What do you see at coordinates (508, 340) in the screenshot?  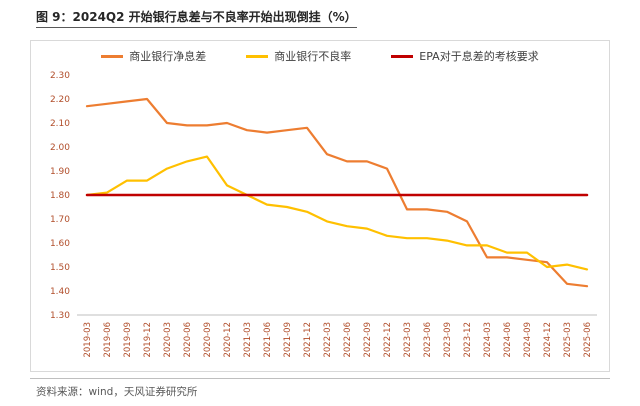 I see `svg-text: 2024-06` at bounding box center [508, 340].